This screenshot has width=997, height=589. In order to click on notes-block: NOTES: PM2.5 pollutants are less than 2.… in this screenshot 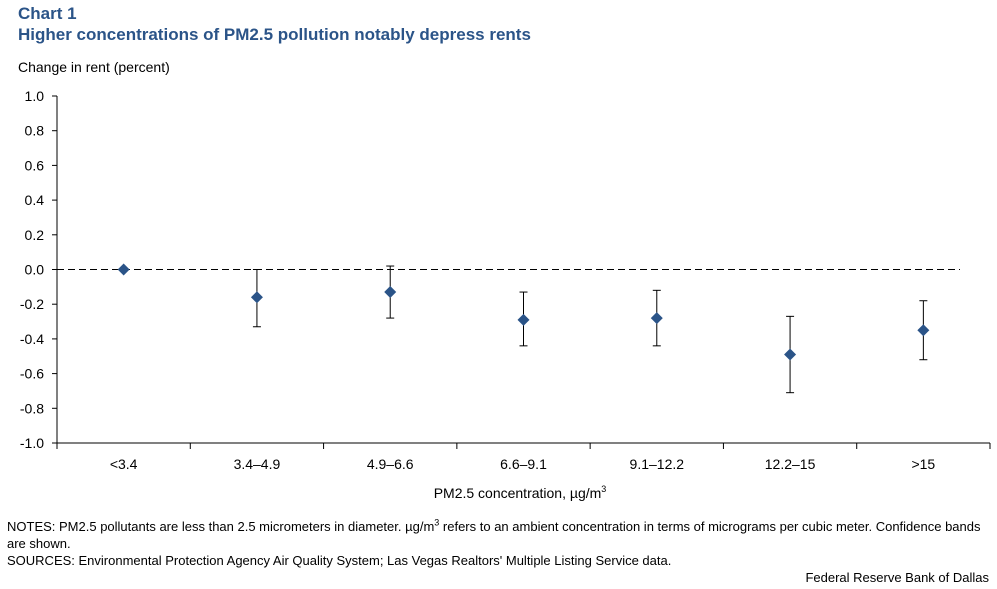, I will do `click(499, 543)`.